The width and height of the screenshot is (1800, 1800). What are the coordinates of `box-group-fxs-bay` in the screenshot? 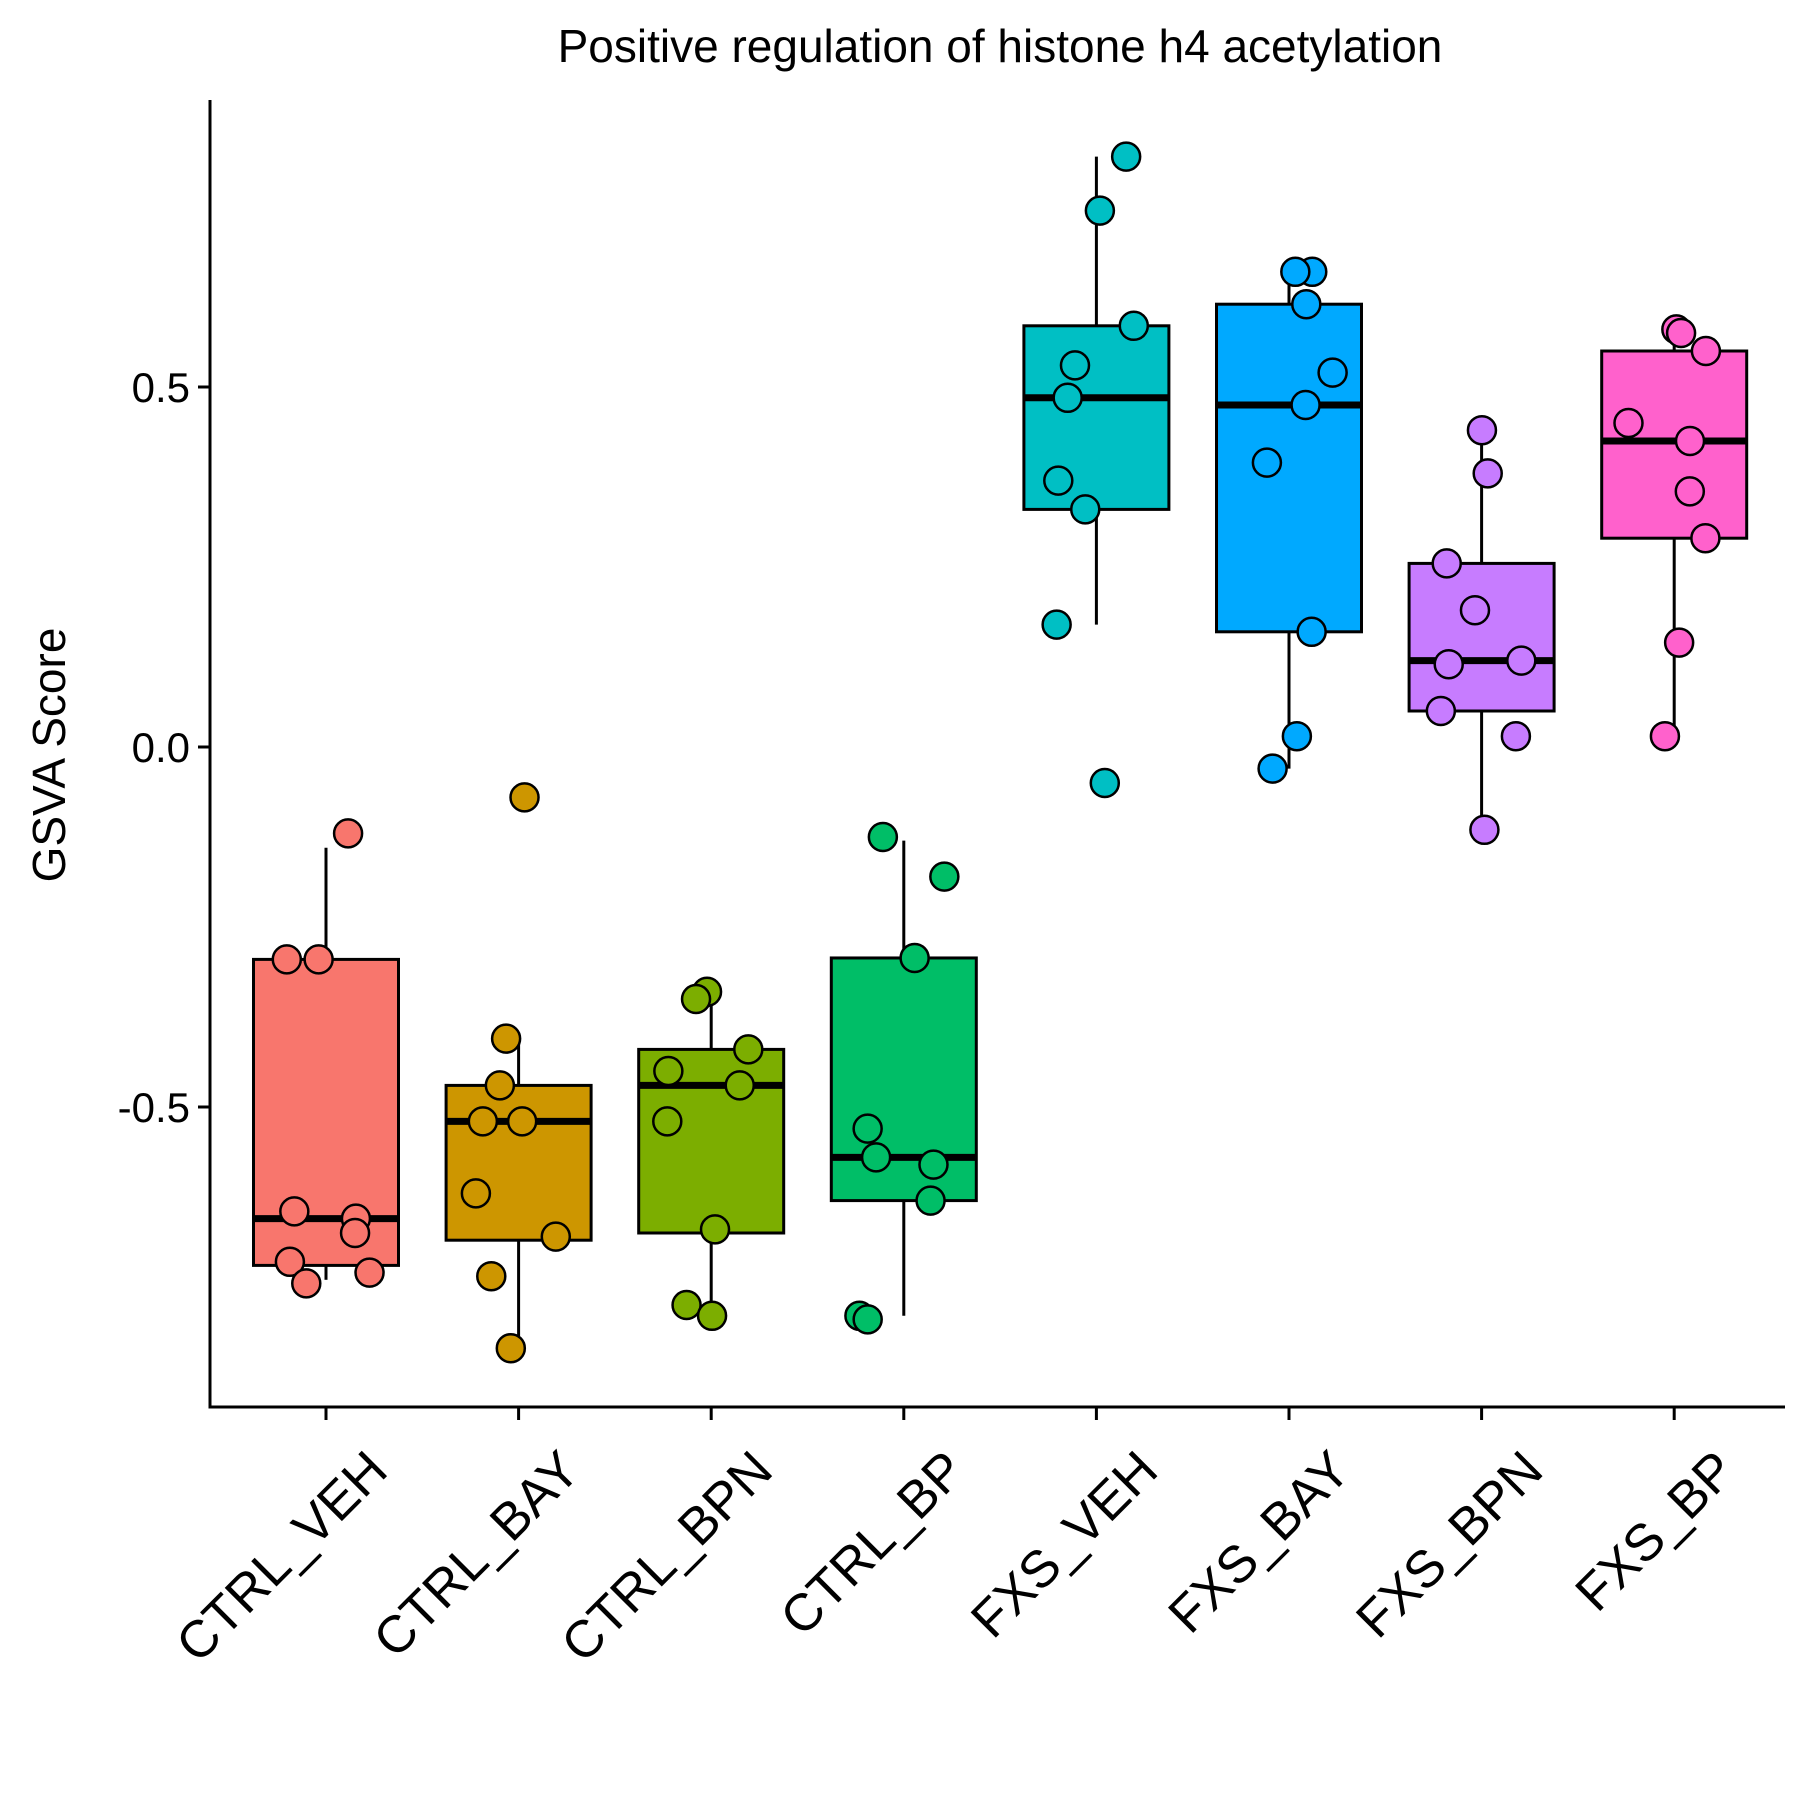 It's located at (1289, 520).